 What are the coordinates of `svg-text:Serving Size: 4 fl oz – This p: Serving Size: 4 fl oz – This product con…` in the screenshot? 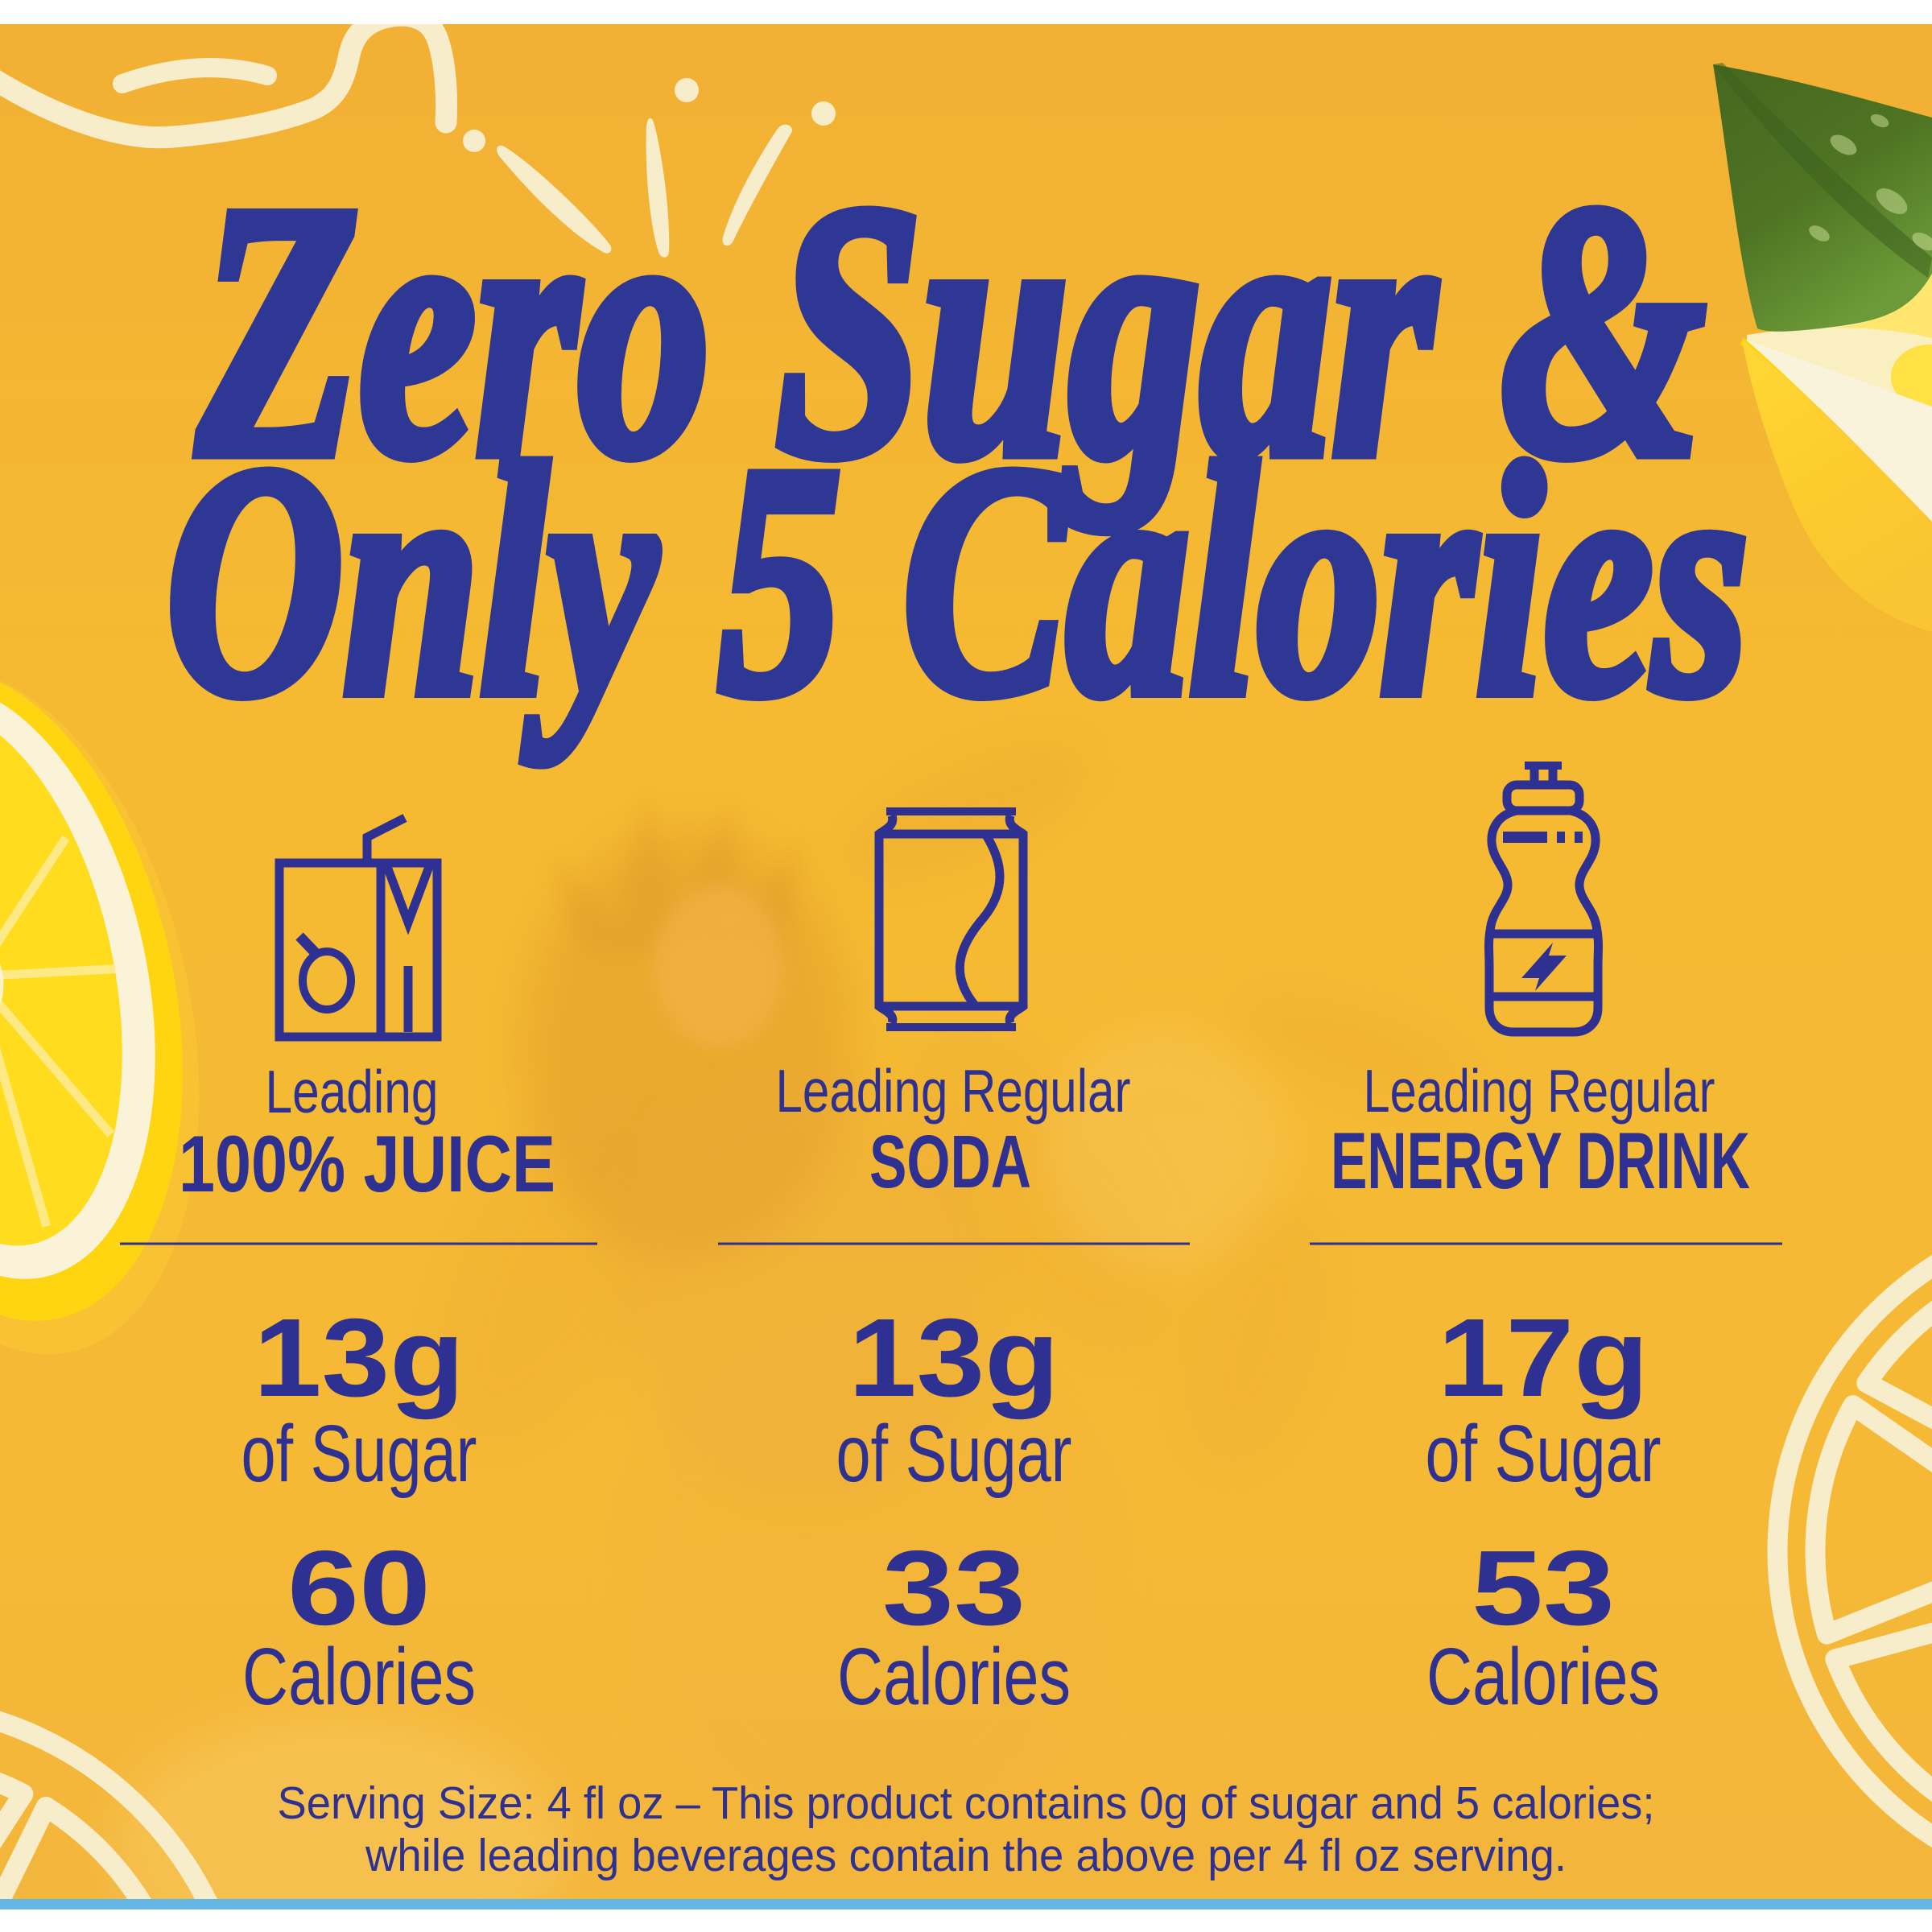 It's located at (966, 1803).